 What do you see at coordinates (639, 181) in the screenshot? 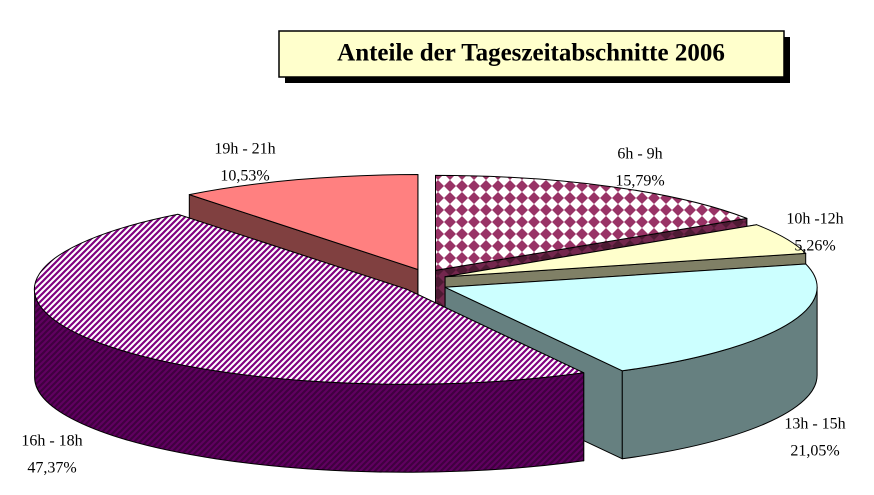
I see `value-label: 15,79%` at bounding box center [639, 181].